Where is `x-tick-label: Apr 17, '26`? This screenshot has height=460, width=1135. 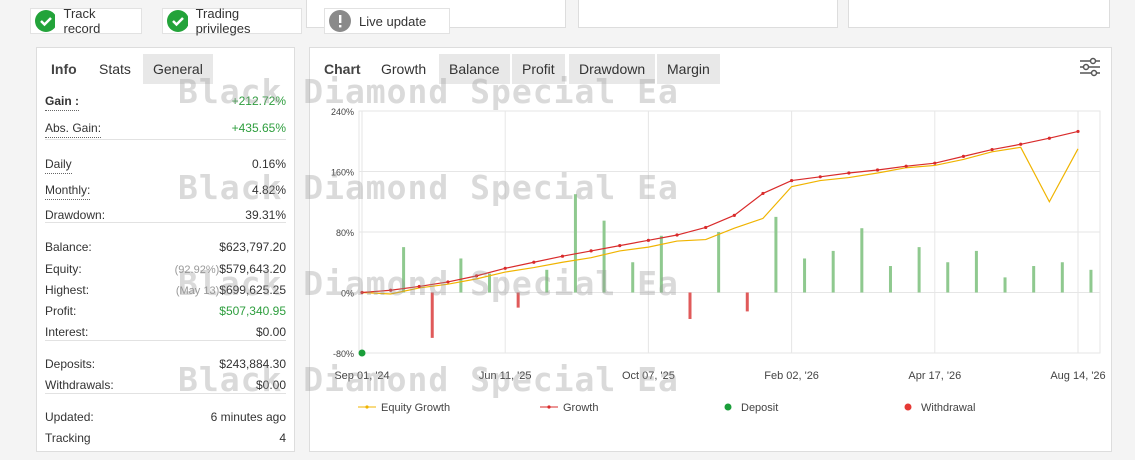 x-tick-label: Apr 17, '26 is located at coordinates (934, 376).